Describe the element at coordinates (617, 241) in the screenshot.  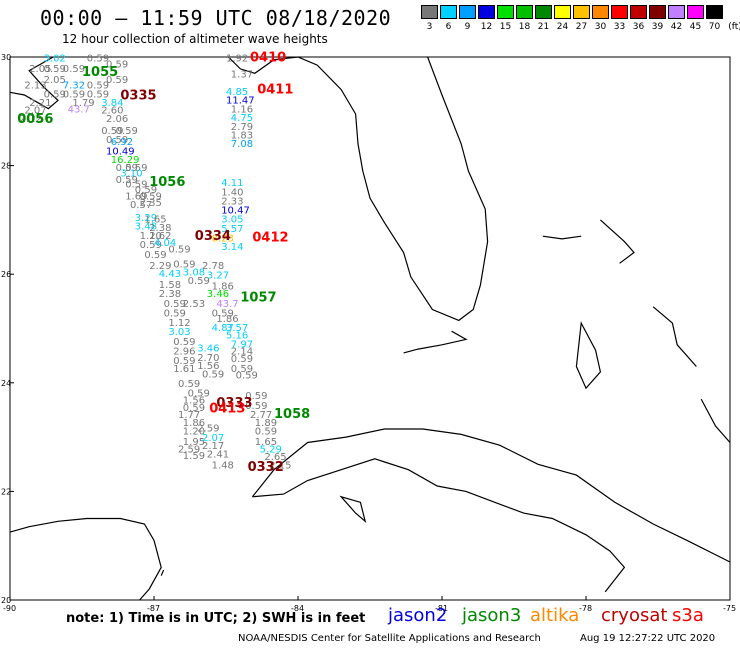
I see `coast-abaco` at that location.